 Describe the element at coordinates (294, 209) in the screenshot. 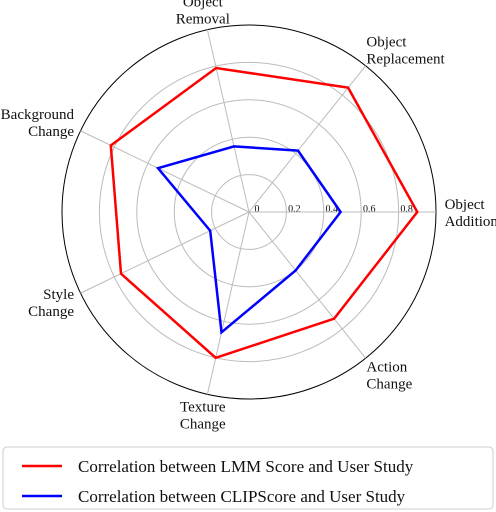

I see `r-tick-label: 0.2` at that location.